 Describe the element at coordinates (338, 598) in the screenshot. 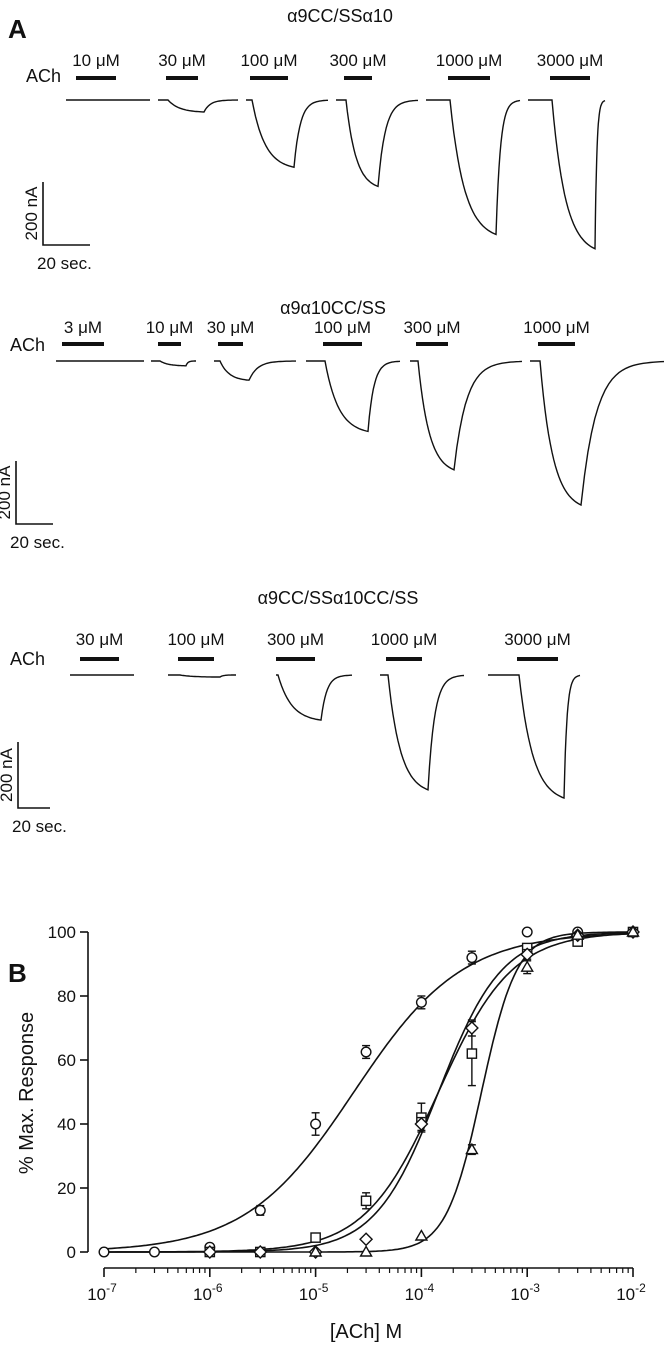

I see `trace-panel-title: α9CC/SSα10CC/SS` at that location.